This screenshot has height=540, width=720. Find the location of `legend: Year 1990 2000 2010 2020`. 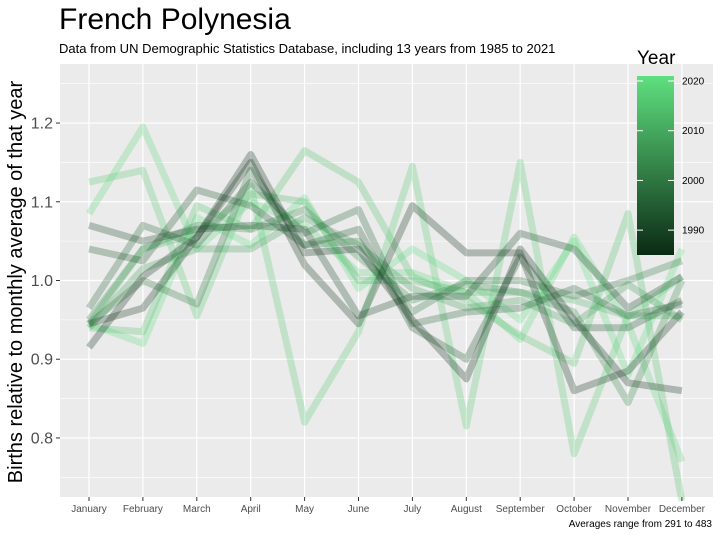

legend: Year 1990 2000 2010 2020 is located at coordinates (671, 151).